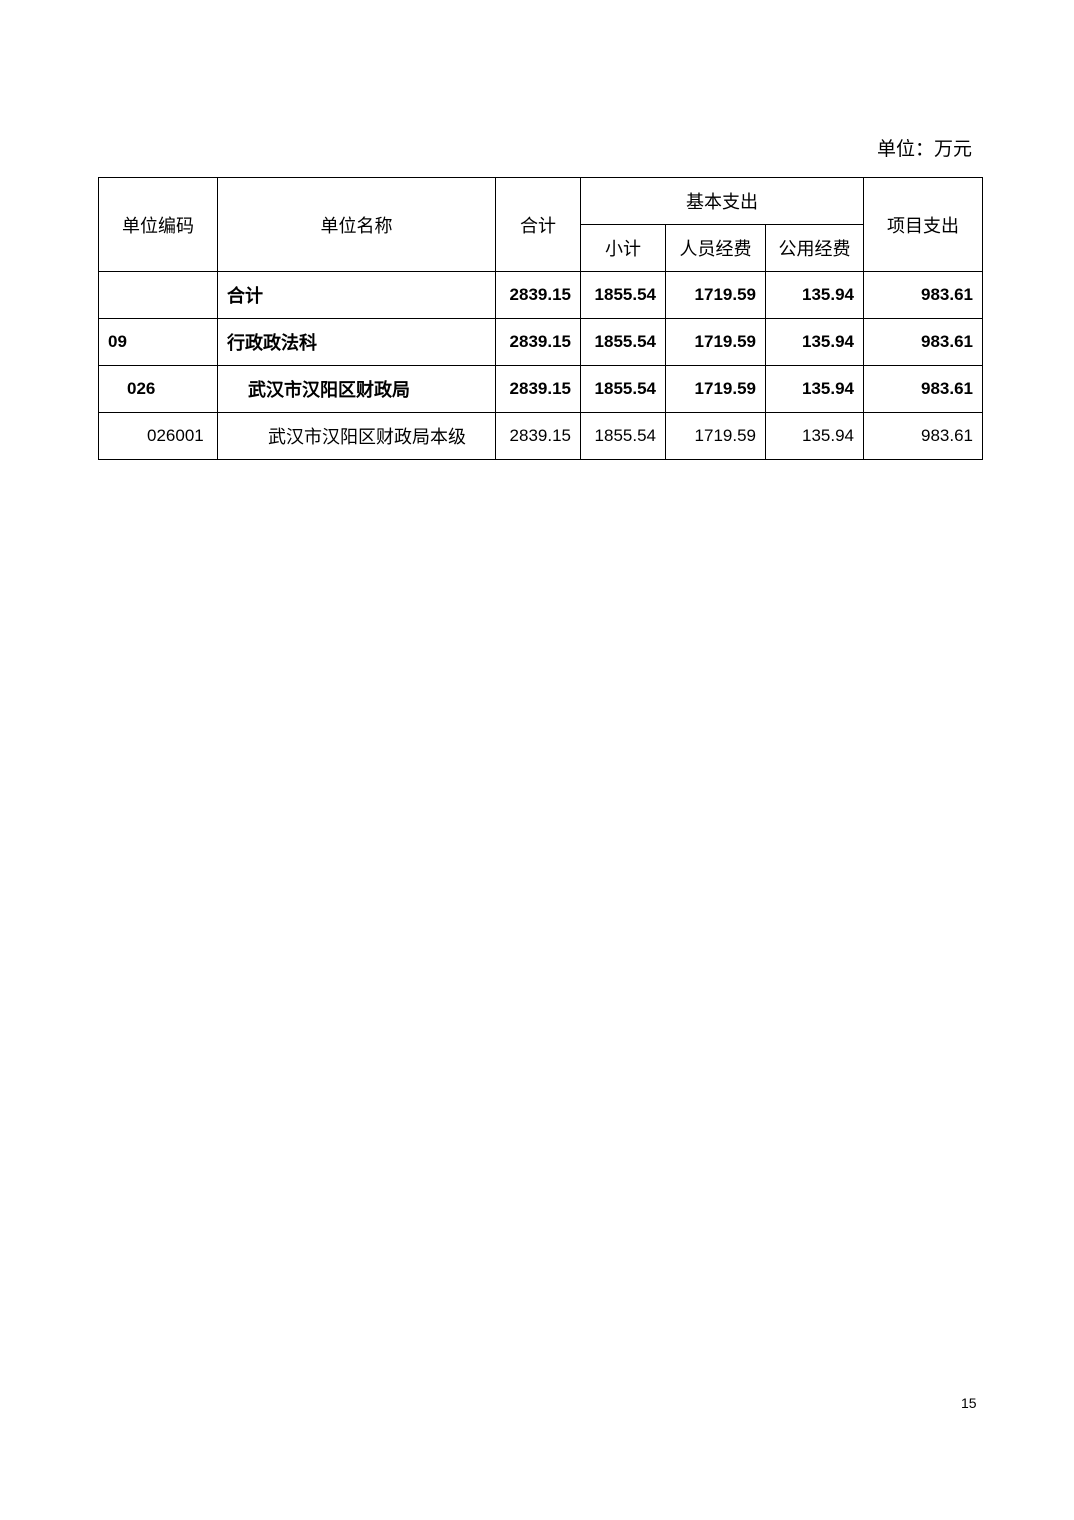 This screenshot has height=1520, width=1074. I want to click on header-code: 单位编码, so click(158, 224).